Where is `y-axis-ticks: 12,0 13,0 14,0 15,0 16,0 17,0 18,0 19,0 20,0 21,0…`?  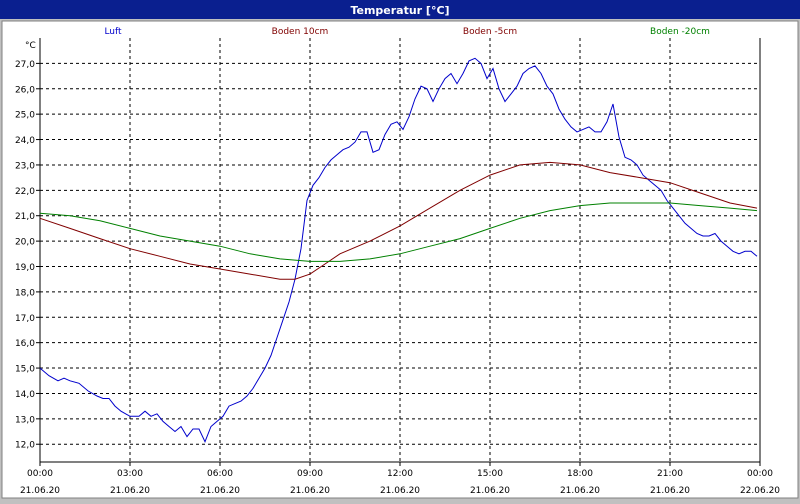 y-axis-ticks: 12,0 13,0 14,0 15,0 16,0 17,0 18,0 19,0 20,0 21,0… is located at coordinates (27, 255).